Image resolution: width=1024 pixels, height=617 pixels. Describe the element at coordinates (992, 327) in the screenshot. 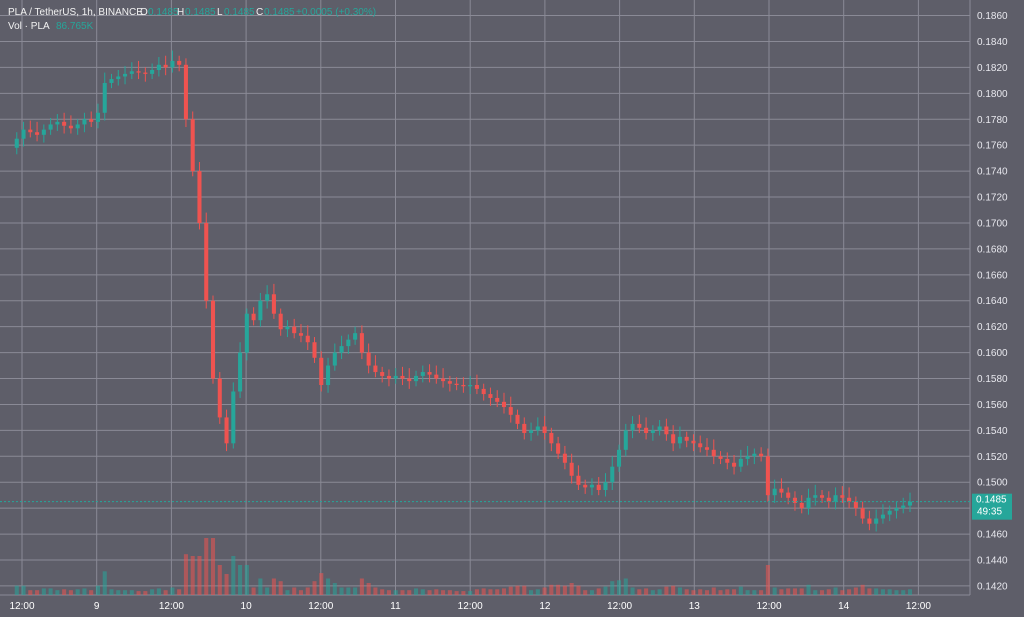

I see `y-tick-label: 0.1620` at that location.